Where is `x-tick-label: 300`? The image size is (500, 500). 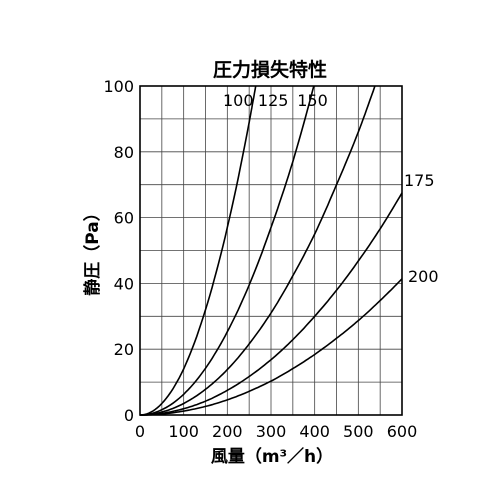
x-tick-label: 300 is located at coordinates (271, 431).